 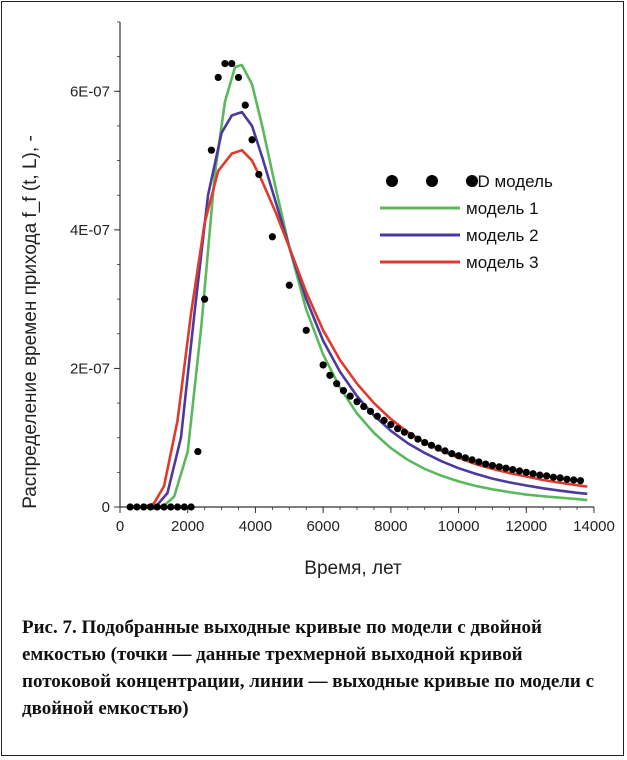 I want to click on x-axis-title: Время, лет, so click(x=353, y=568).